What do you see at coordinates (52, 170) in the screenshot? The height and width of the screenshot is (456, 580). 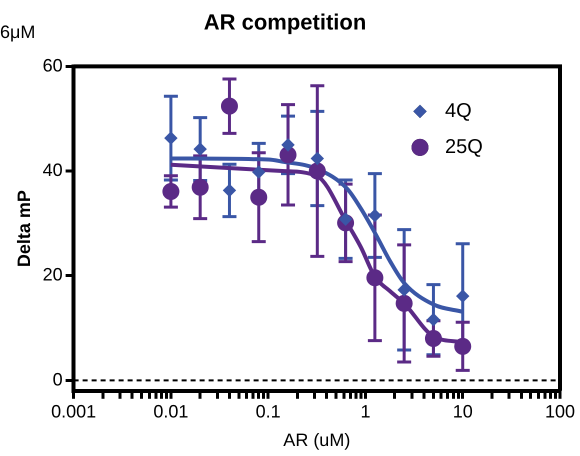 I see `y-tick-label: 40` at bounding box center [52, 170].